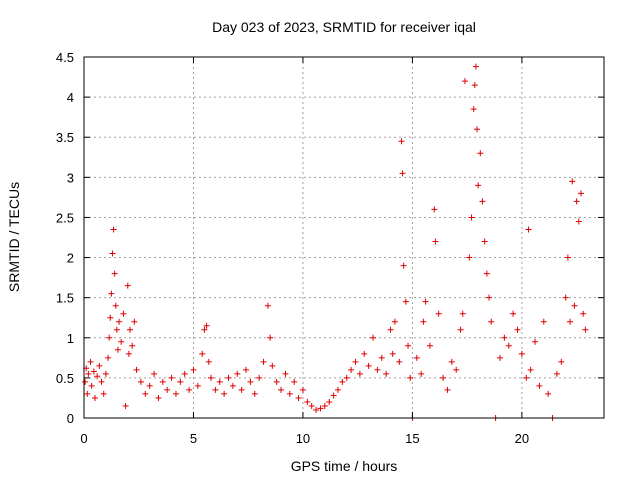  Describe the element at coordinates (14, 237) in the screenshot. I see `y-axis-label: SRMTID / TECUs` at that location.